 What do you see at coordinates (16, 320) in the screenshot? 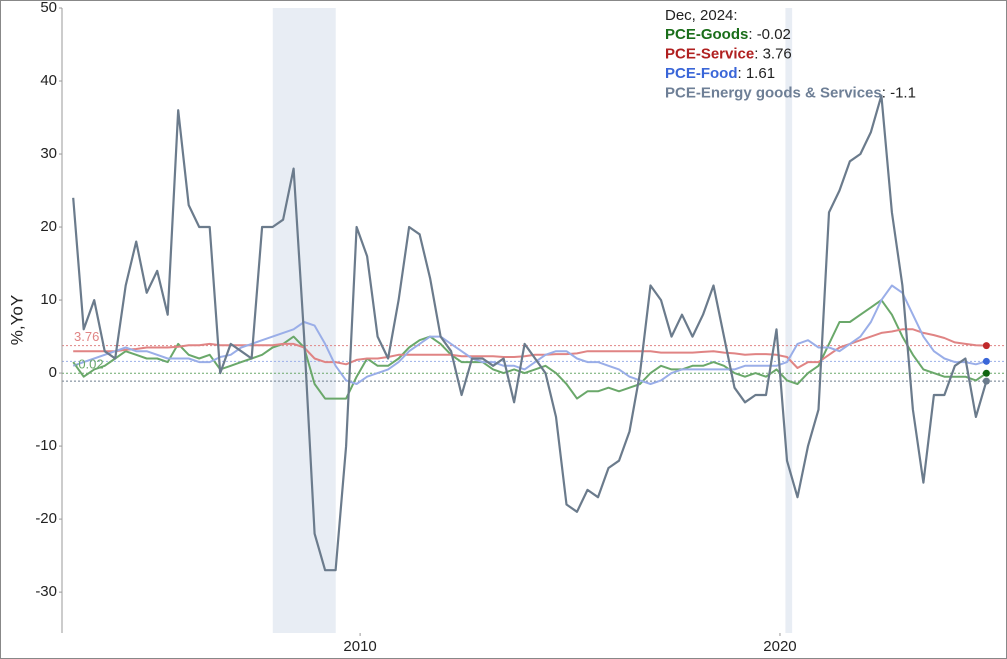
I see `y-axis-label: %,YoY` at bounding box center [16, 320].